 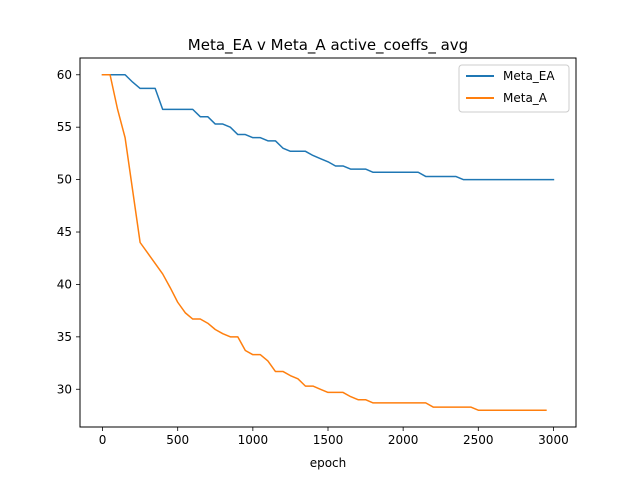 What do you see at coordinates (328, 45) in the screenshot?
I see `chart-title: Meta_EA v Meta_A active_coeffs_ avg` at bounding box center [328, 45].